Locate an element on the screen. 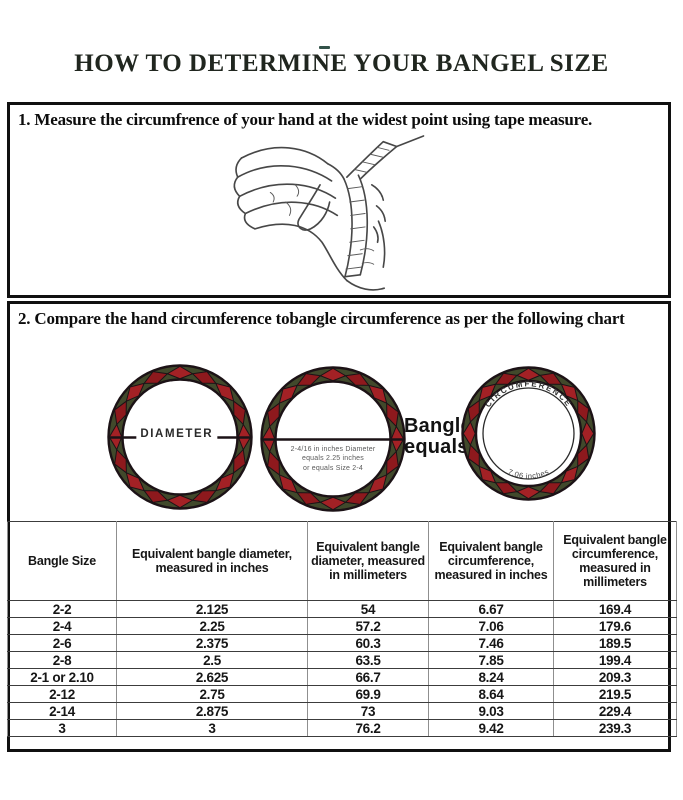 The width and height of the screenshot is (683, 800). table-row: 2-8 2.5 63.5 7.85 199.4 is located at coordinates (342, 660).